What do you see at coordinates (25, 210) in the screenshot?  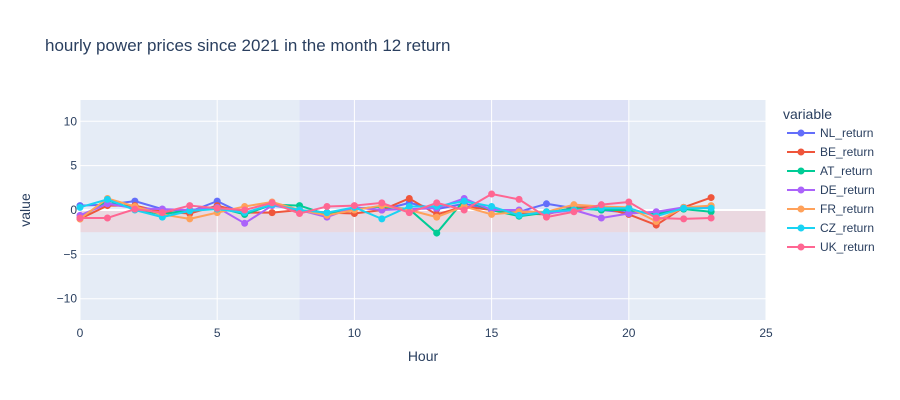 I see `y-axis-title: value` at bounding box center [25, 210].